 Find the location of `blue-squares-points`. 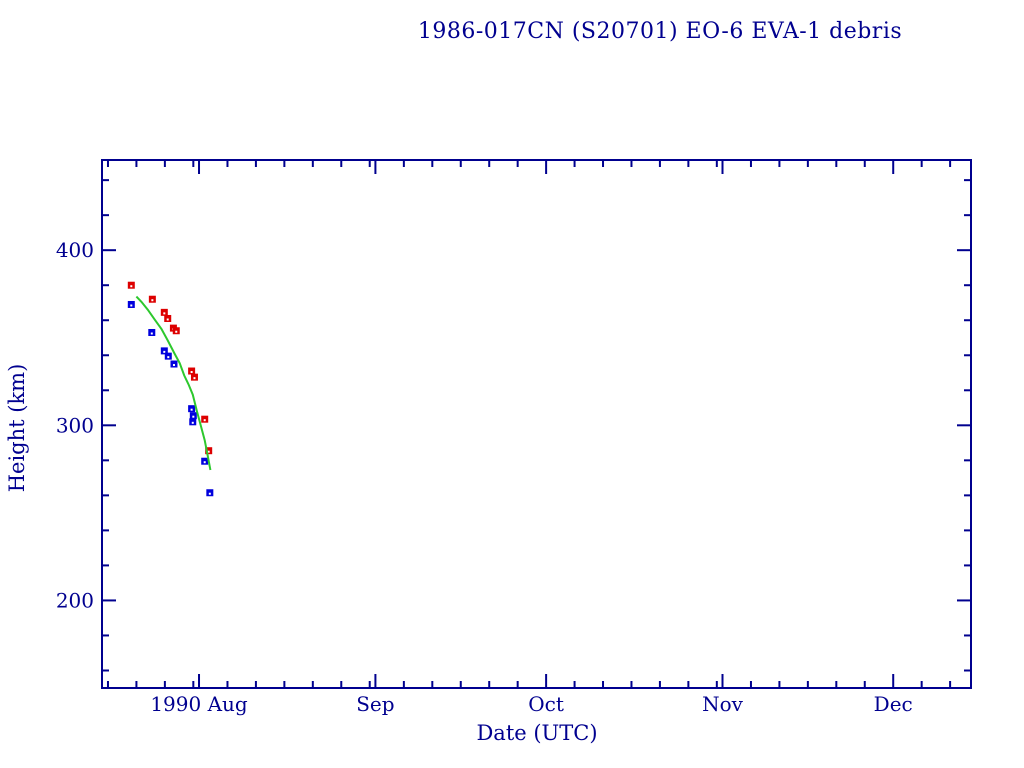

blue-squares-points is located at coordinates (170, 398).